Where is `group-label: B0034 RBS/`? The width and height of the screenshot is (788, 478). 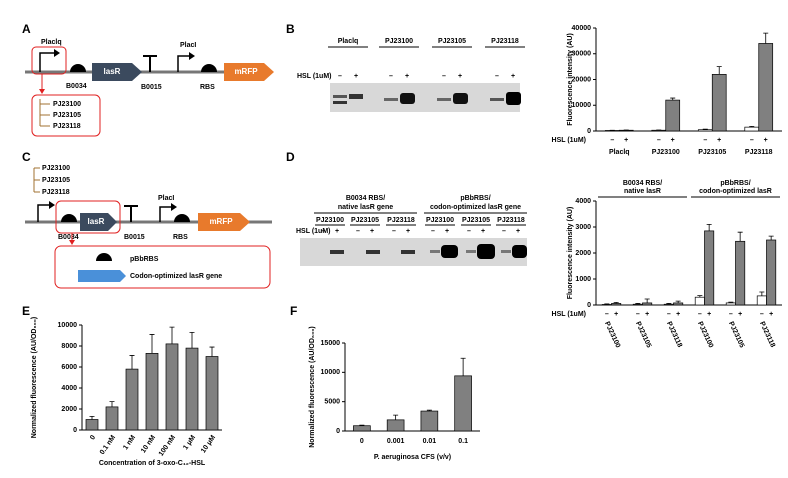 group-label: B0034 RBS/ is located at coordinates (642, 183).